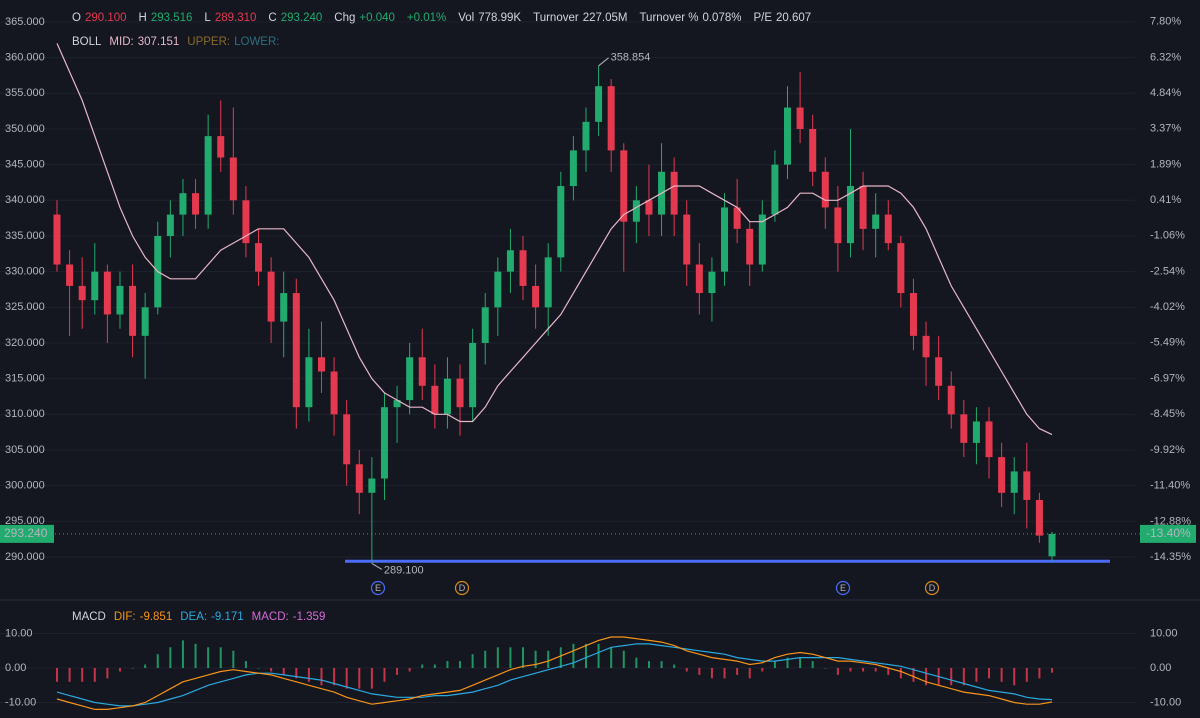 The image size is (1200, 718). I want to click on macd-title: MACD, so click(89, 617).